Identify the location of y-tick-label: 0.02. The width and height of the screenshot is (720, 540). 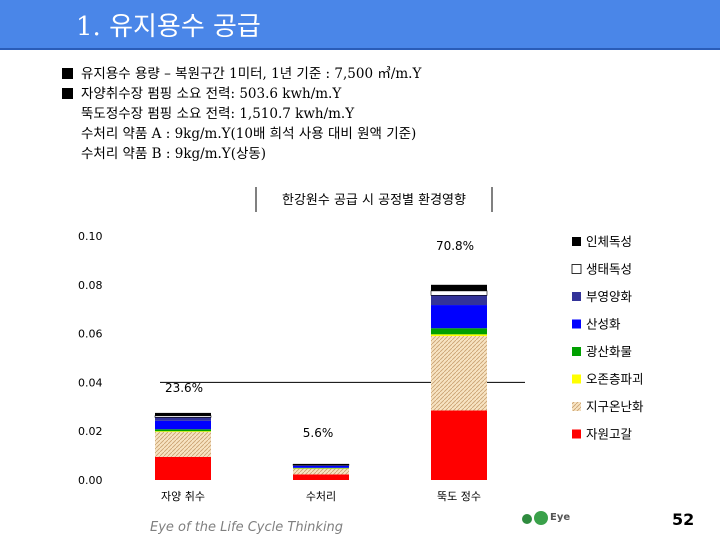
(90, 431).